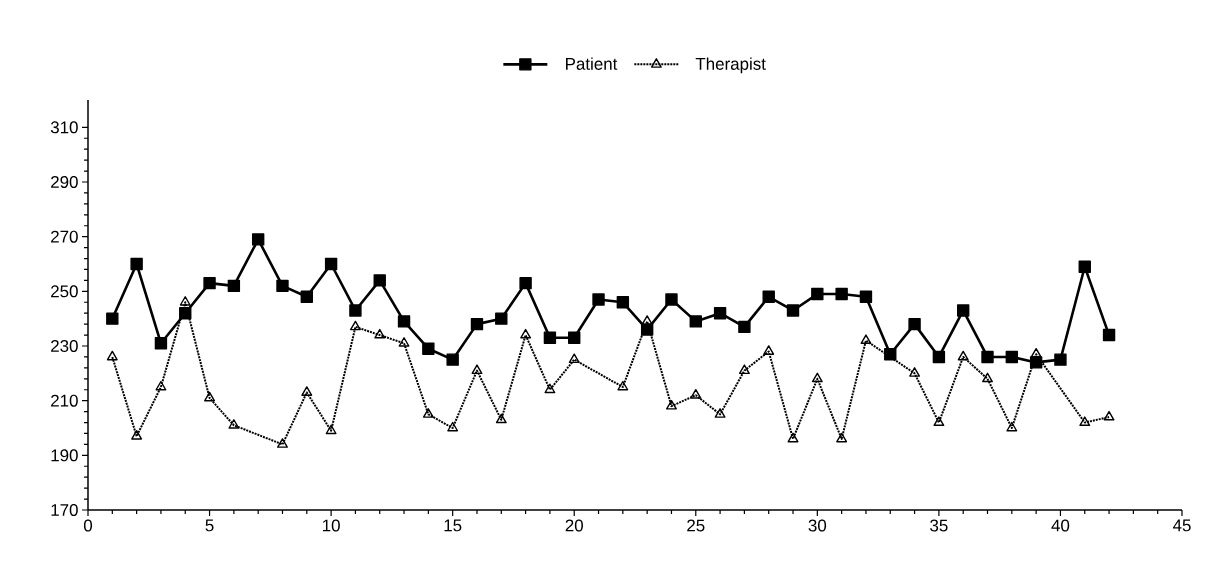  I want to click on x-tick-label: 45, so click(1181, 525).